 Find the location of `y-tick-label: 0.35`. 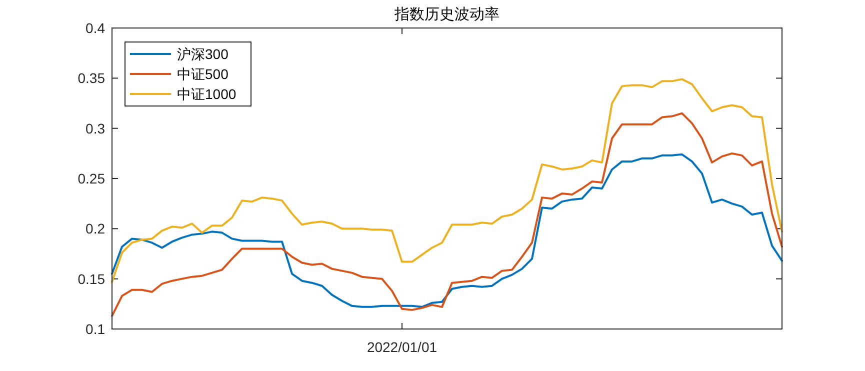

y-tick-label: 0.35 is located at coordinates (92, 78).